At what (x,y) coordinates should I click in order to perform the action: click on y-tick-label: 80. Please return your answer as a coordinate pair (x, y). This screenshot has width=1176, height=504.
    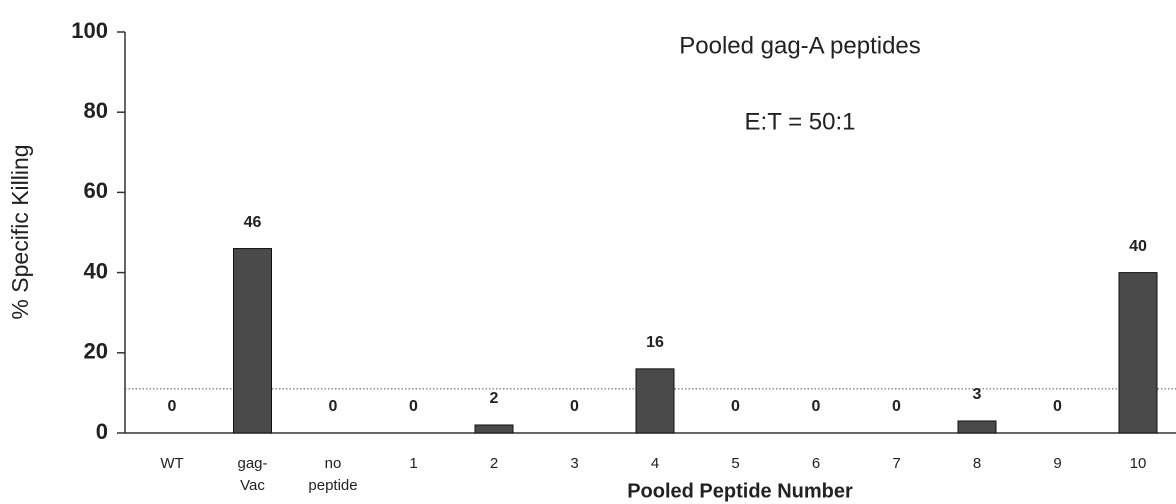
    Looking at the image, I should click on (96, 110).